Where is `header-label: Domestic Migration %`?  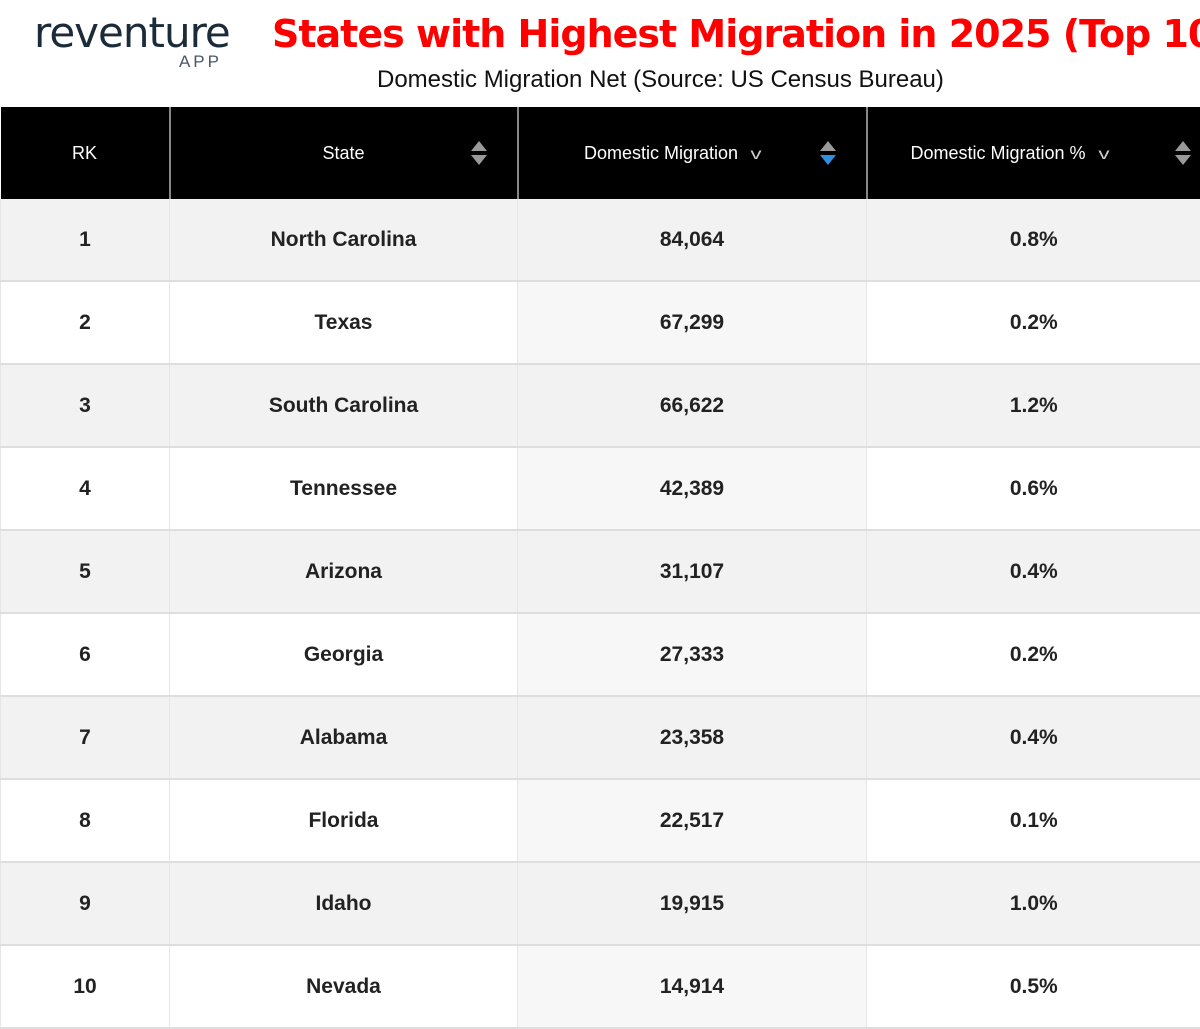
header-label: Domestic Migration % is located at coordinates (997, 153).